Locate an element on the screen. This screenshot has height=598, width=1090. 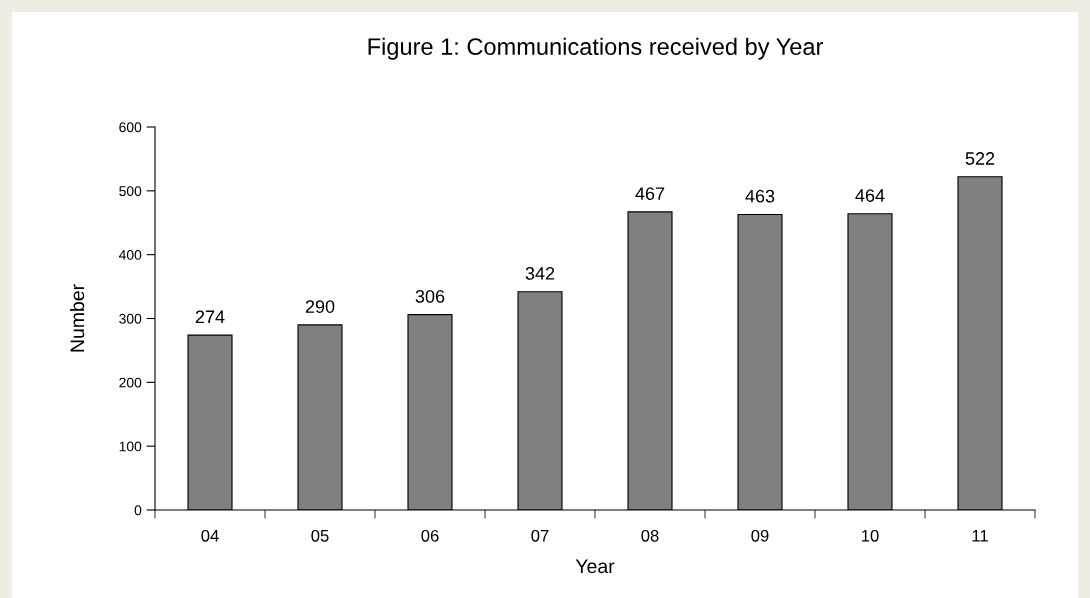
chart-title: Figure 1: Communications received by Year is located at coordinates (595, 48).